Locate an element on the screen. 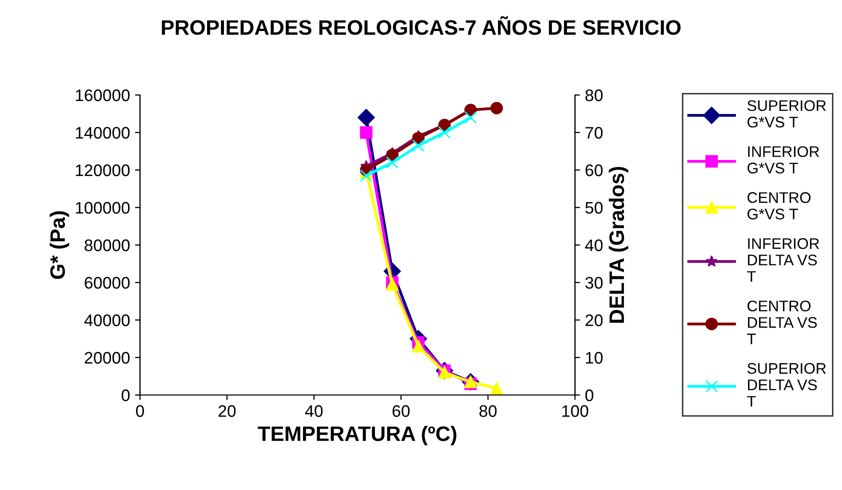 The image size is (842, 490). y2-tick-label: 0 is located at coordinates (589, 395).